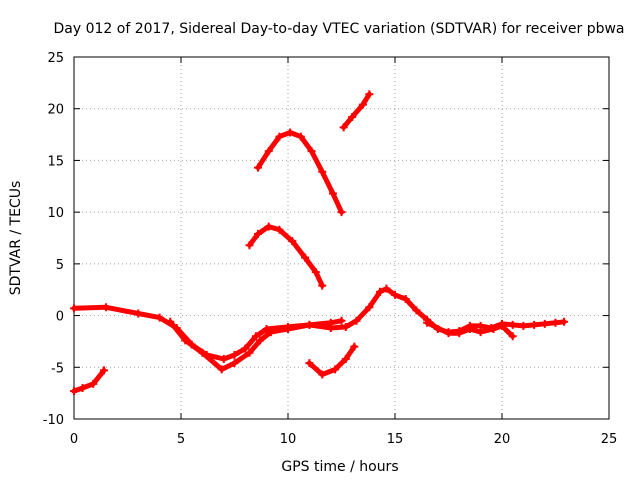  I want to click on y-tick-label: -5, so click(57, 368).